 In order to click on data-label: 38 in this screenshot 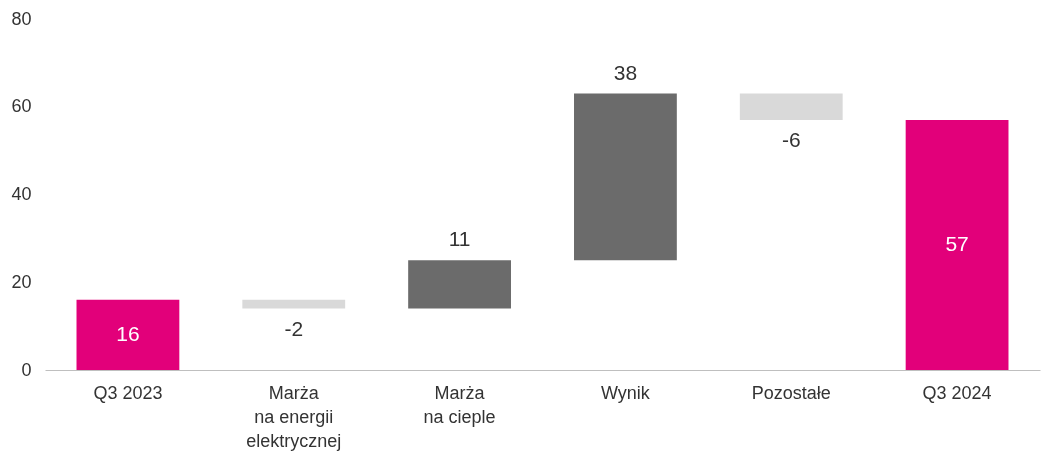, I will do `click(625, 72)`.